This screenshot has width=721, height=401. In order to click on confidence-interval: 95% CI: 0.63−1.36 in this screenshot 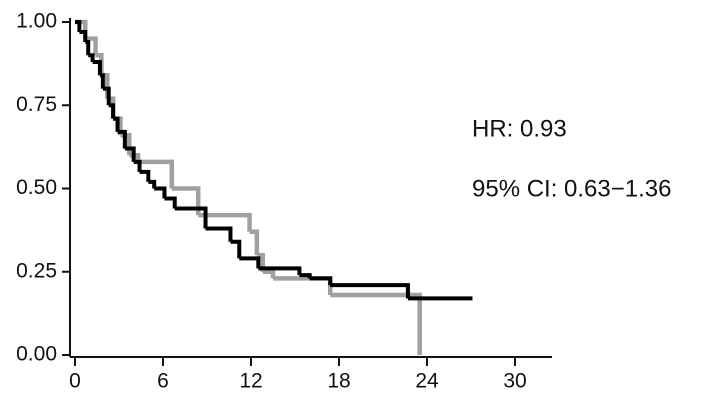, I will do `click(571, 188)`.